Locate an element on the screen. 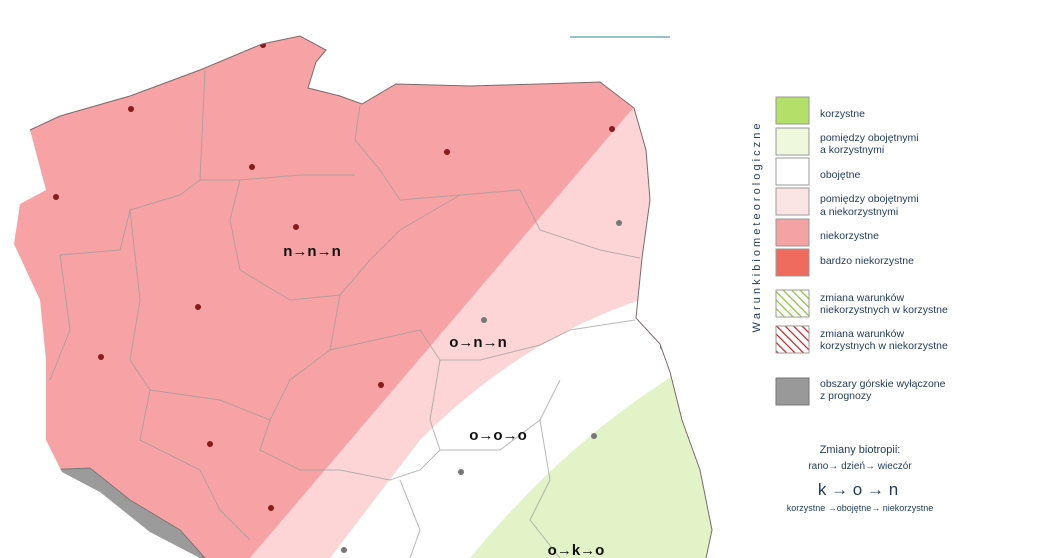 The height and width of the screenshot is (558, 1059). legend-label: niekorzystne is located at coordinates (849, 236).